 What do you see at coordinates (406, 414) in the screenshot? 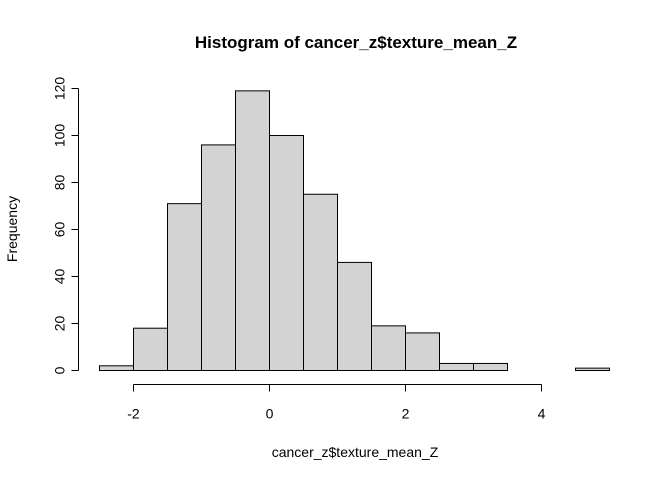
I see `x-tick-label: 2` at bounding box center [406, 414].